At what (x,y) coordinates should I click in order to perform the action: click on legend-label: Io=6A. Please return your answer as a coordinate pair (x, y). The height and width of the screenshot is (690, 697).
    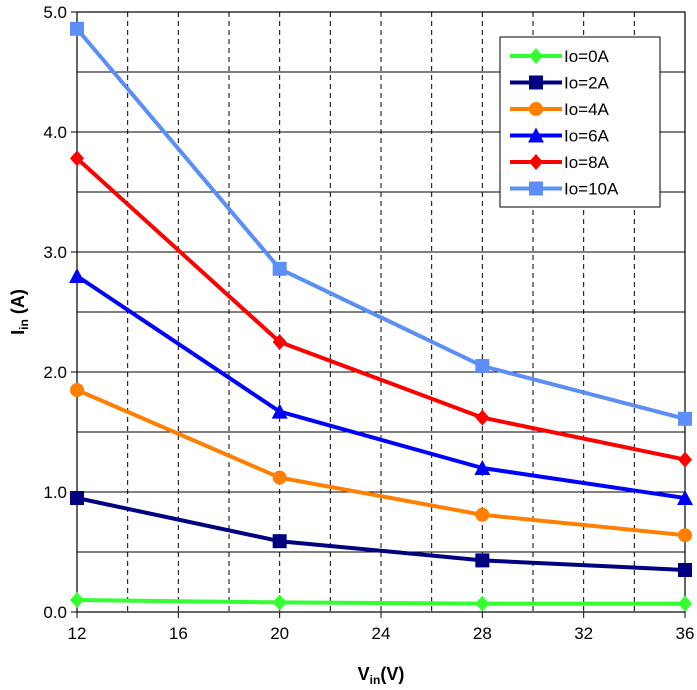
    Looking at the image, I should click on (587, 136).